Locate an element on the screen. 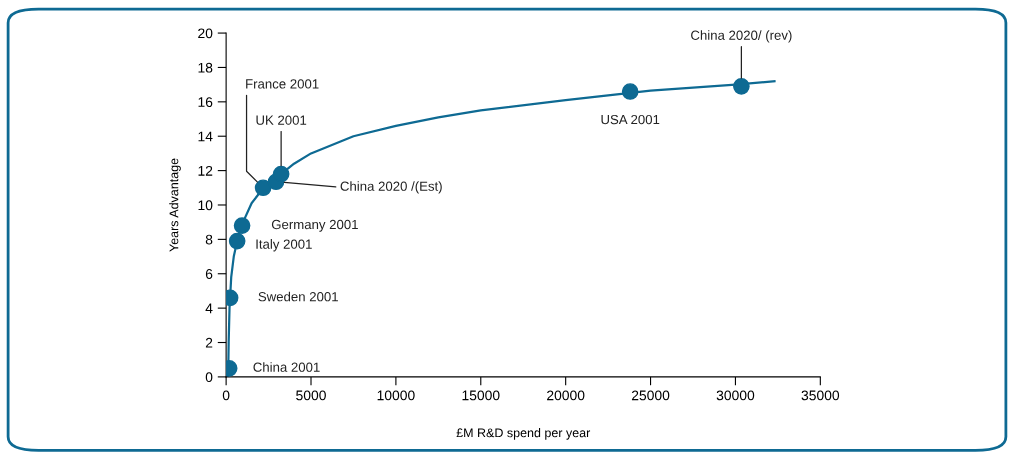 Image resolution: width=1014 pixels, height=453 pixels. y-tick-label: 8 is located at coordinates (209, 239).